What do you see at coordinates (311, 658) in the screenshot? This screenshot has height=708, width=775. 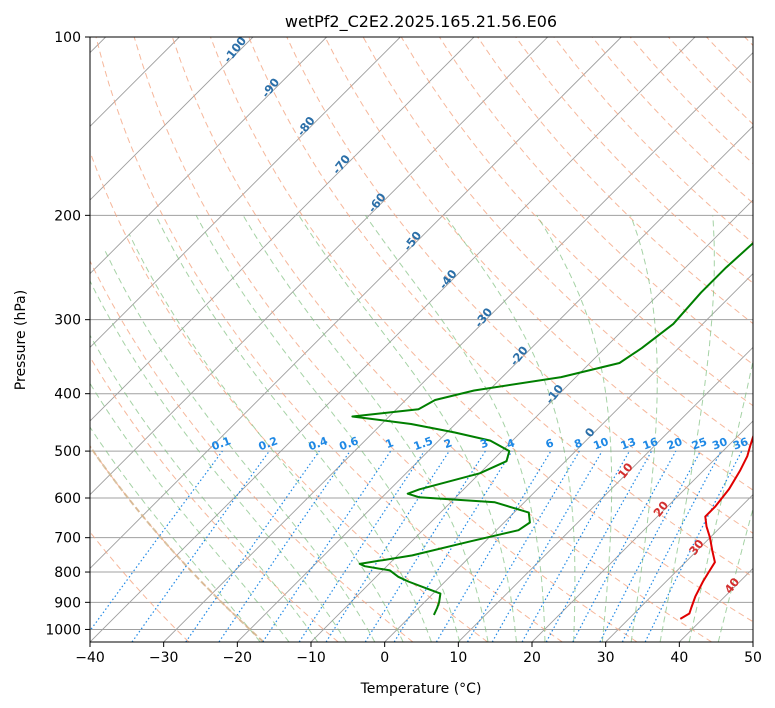 I see `x-tick-label: −10` at bounding box center [311, 658].